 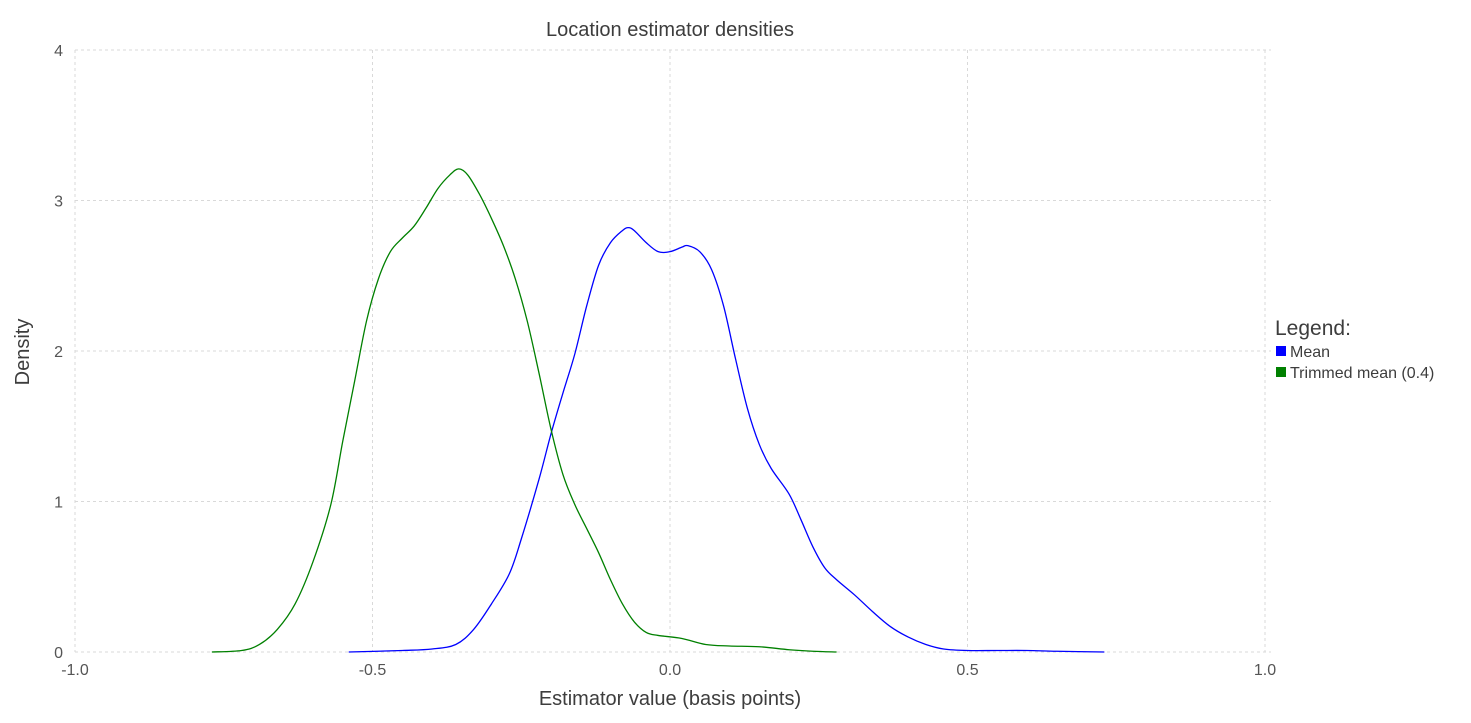 I want to click on x-tick-label: 0.5, so click(x=967, y=670).